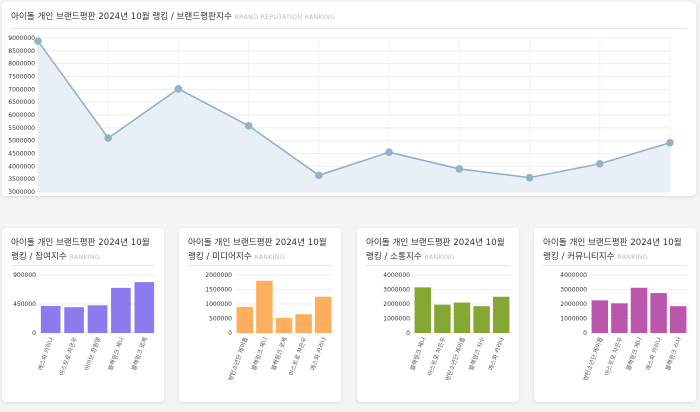 The height and width of the screenshot is (412, 700). I want to click on y-tick-label: 7500000, so click(21, 77).